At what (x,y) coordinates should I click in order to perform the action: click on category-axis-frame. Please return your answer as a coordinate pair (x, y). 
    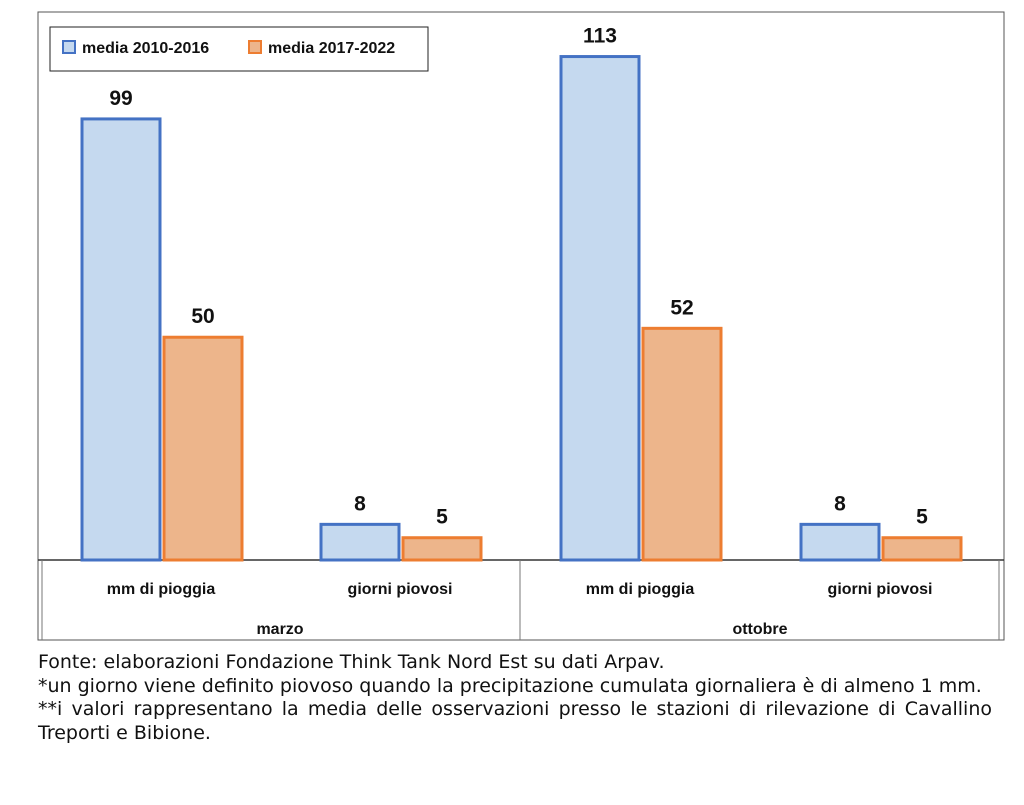
    Looking at the image, I should click on (521, 600).